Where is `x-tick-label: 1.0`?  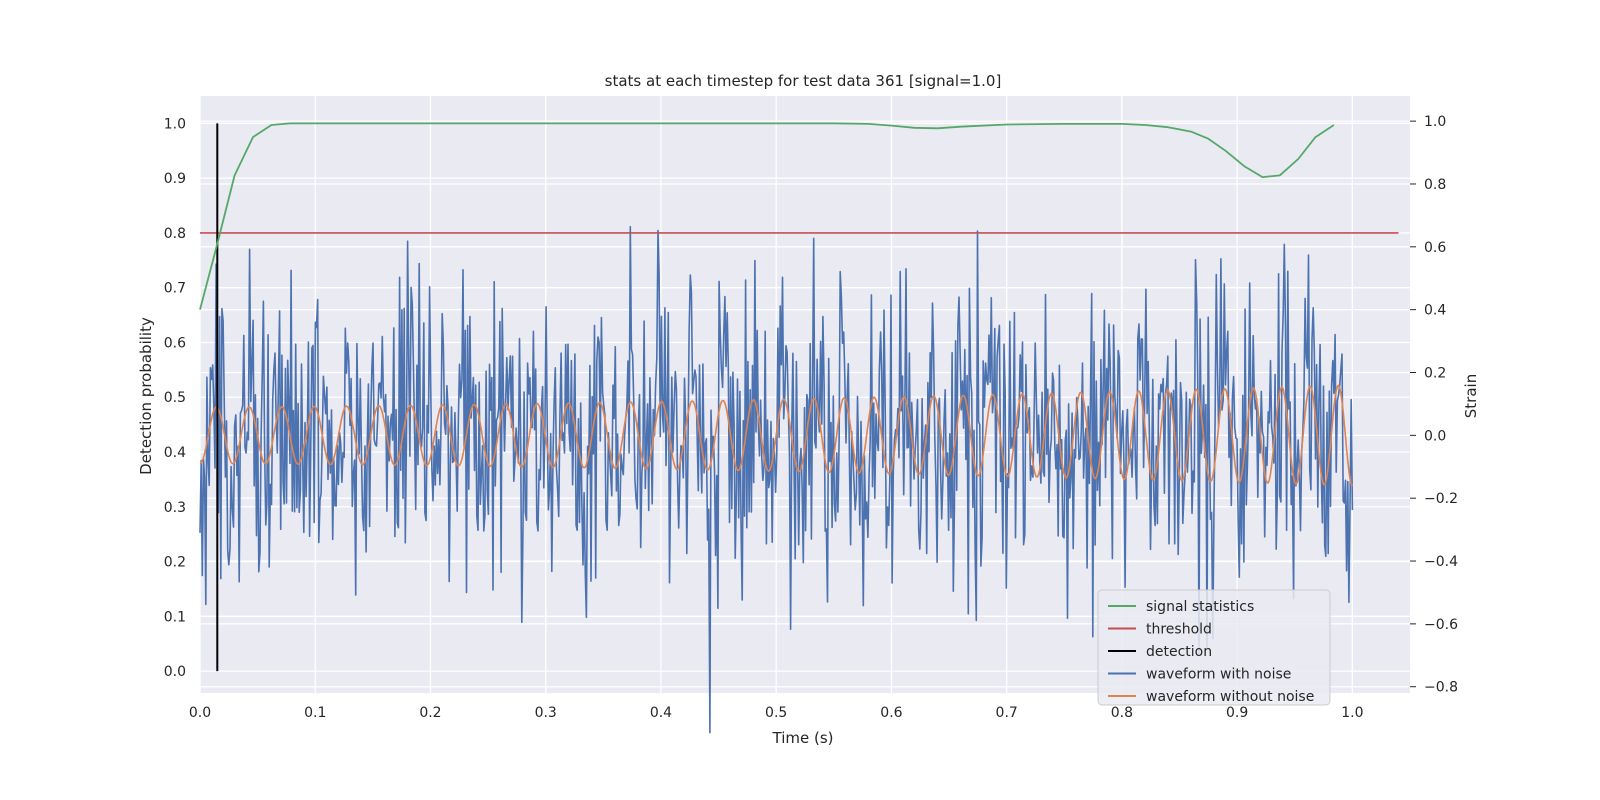 x-tick-label: 1.0 is located at coordinates (1352, 713).